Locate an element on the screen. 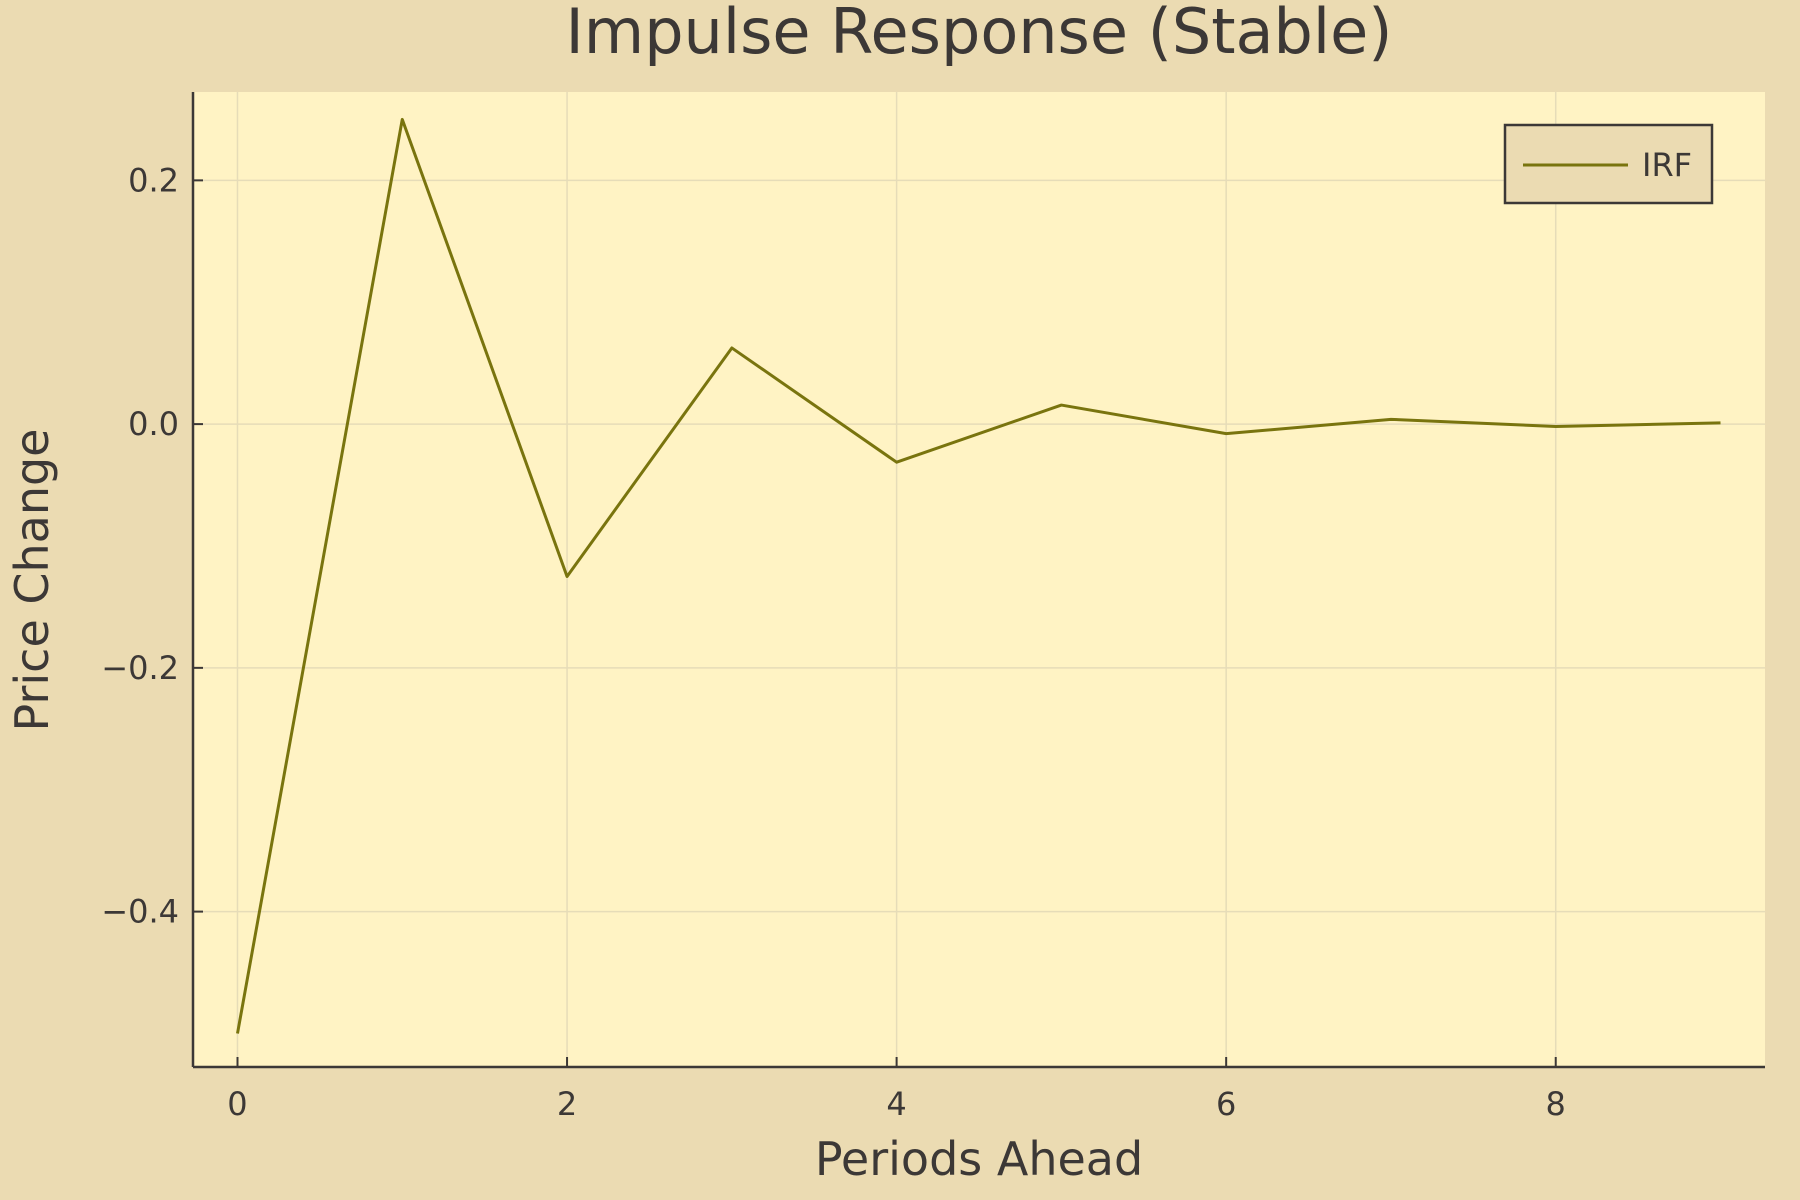  y-axis-title: Price Change is located at coordinates (32, 580).